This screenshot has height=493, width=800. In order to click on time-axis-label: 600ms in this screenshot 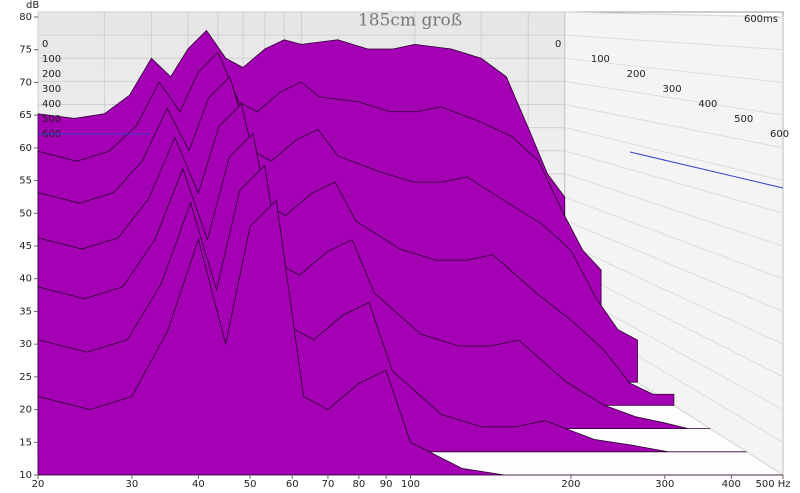, I will do `click(761, 19)`.